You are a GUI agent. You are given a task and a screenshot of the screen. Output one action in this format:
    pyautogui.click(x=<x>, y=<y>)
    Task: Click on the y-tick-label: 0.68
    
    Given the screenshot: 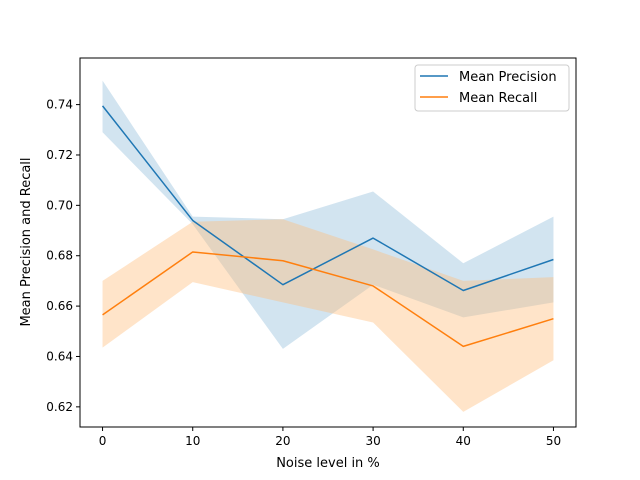 What is the action you would take?
    pyautogui.click(x=59, y=256)
    